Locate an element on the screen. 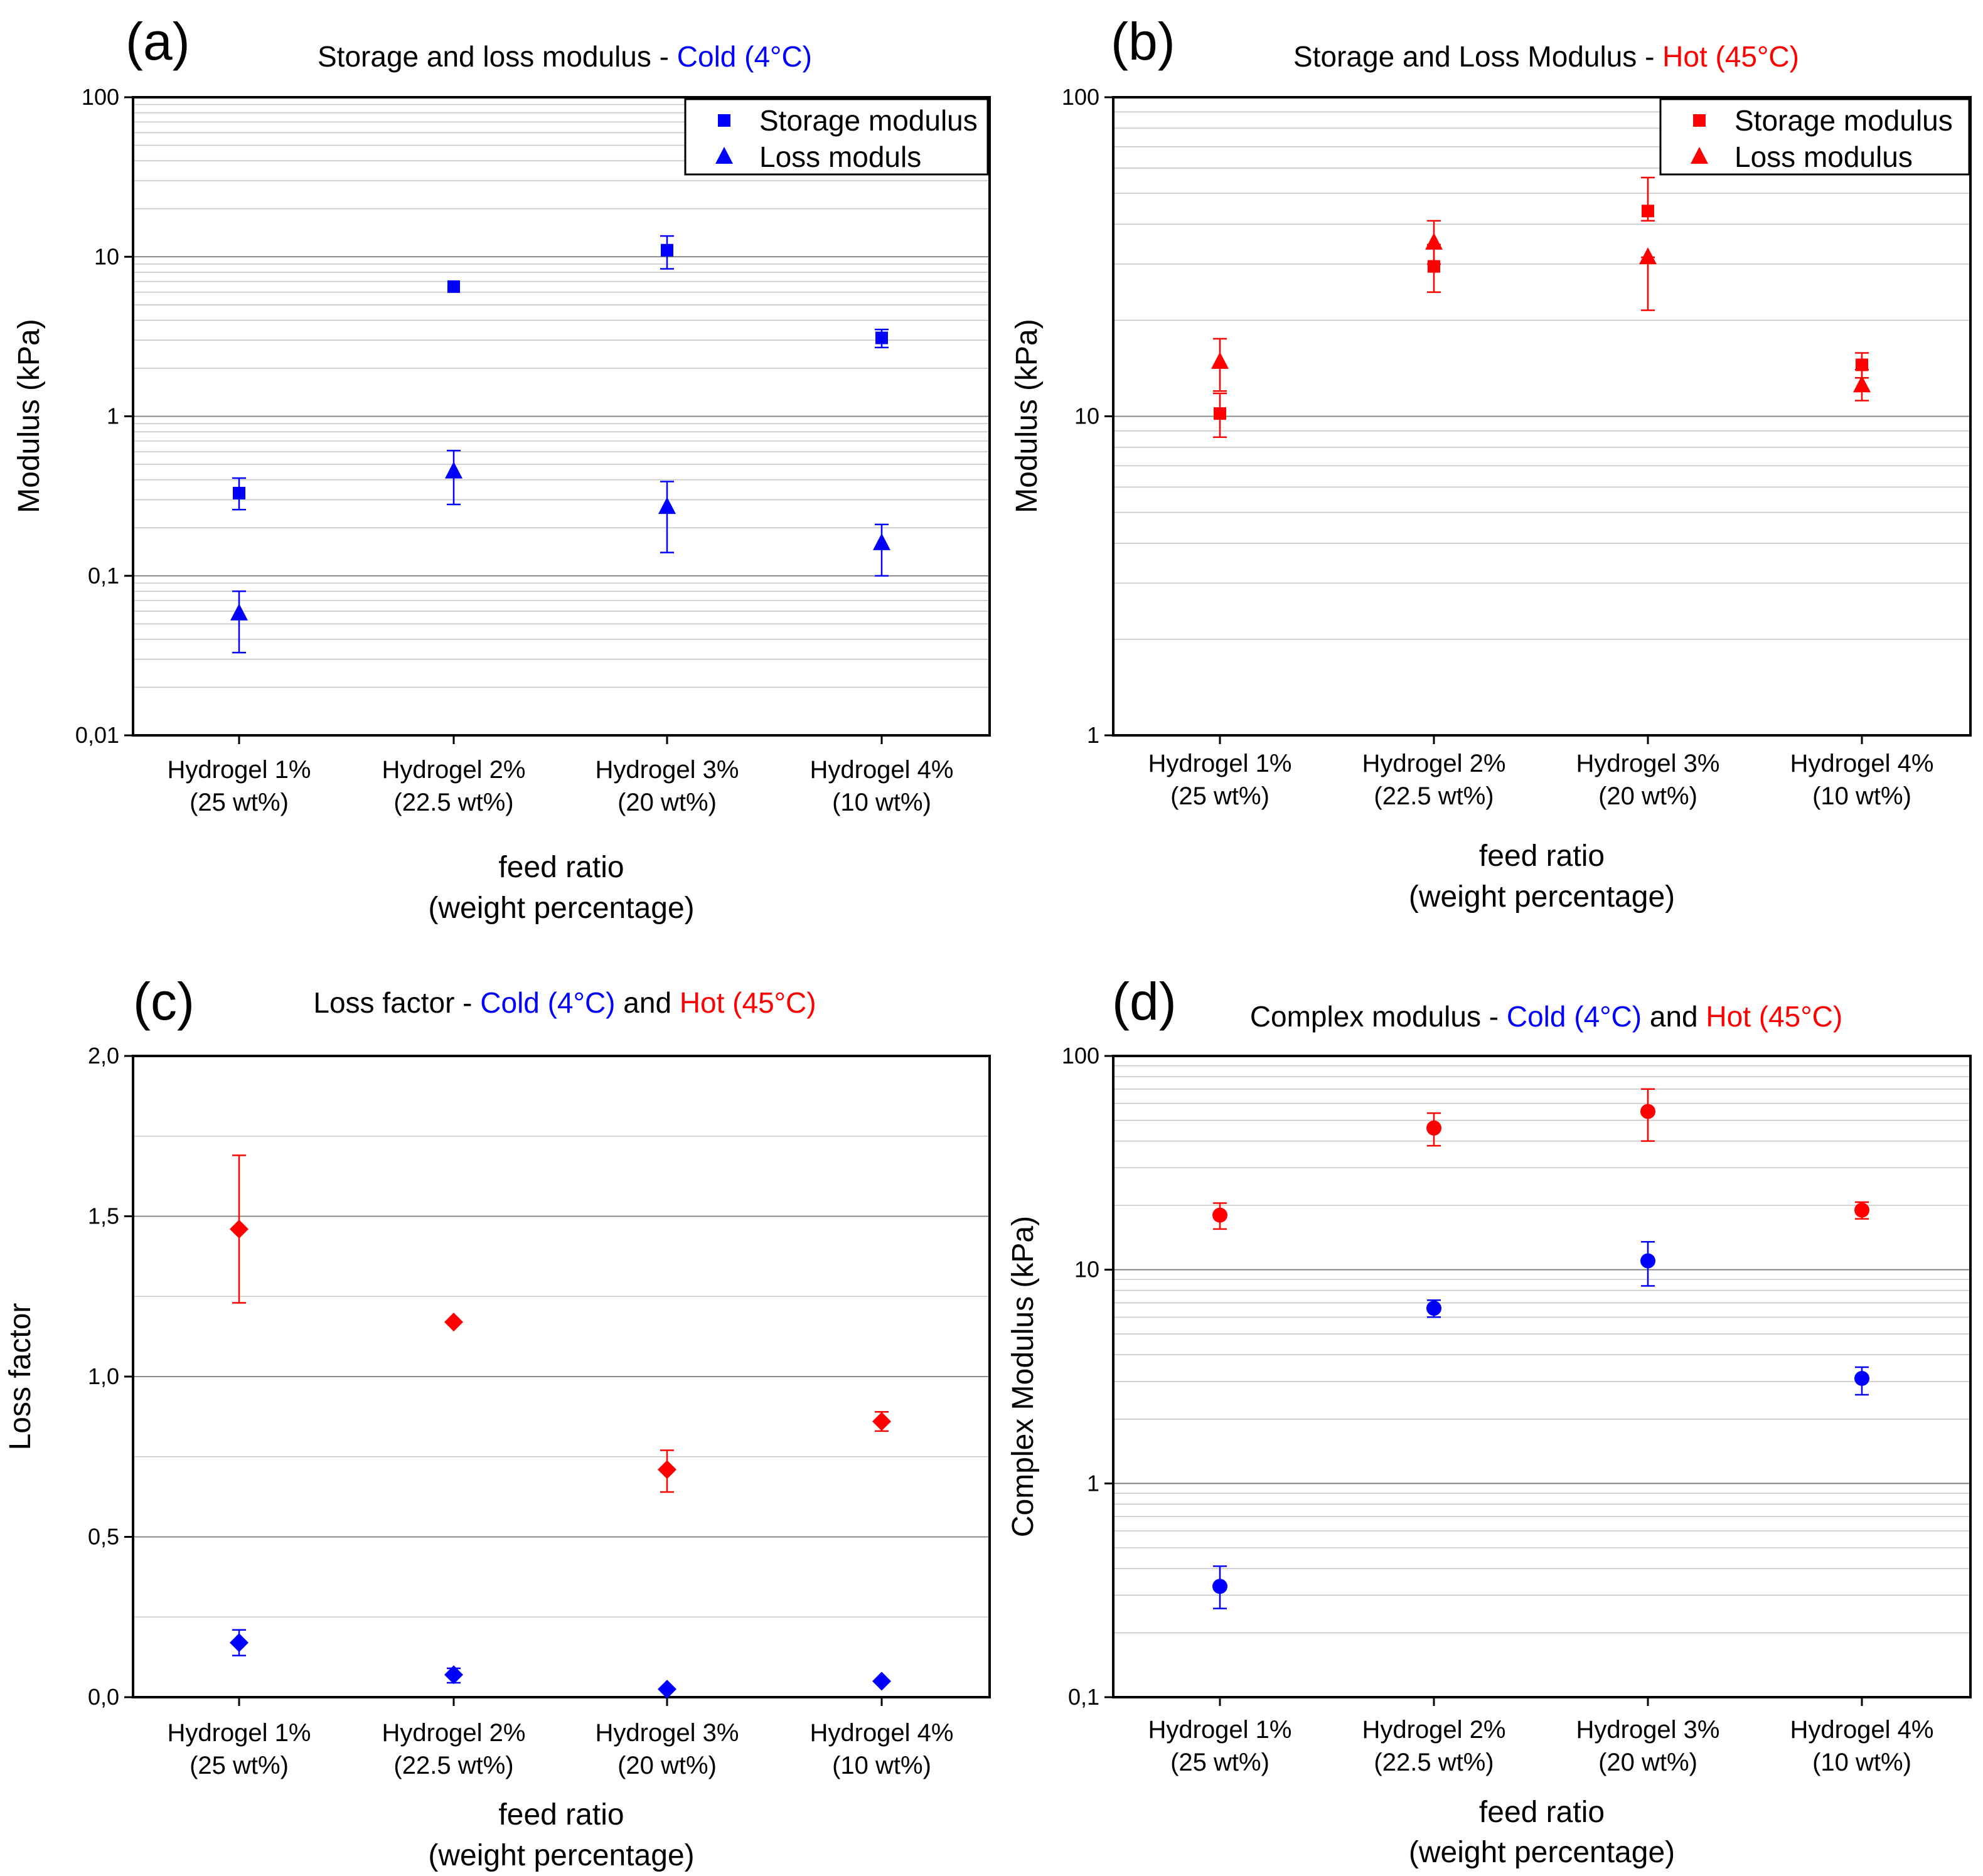 The height and width of the screenshot is (1876, 1983). y-axis-title: Complex Modulus (kPa) is located at coordinates (1023, 1376).